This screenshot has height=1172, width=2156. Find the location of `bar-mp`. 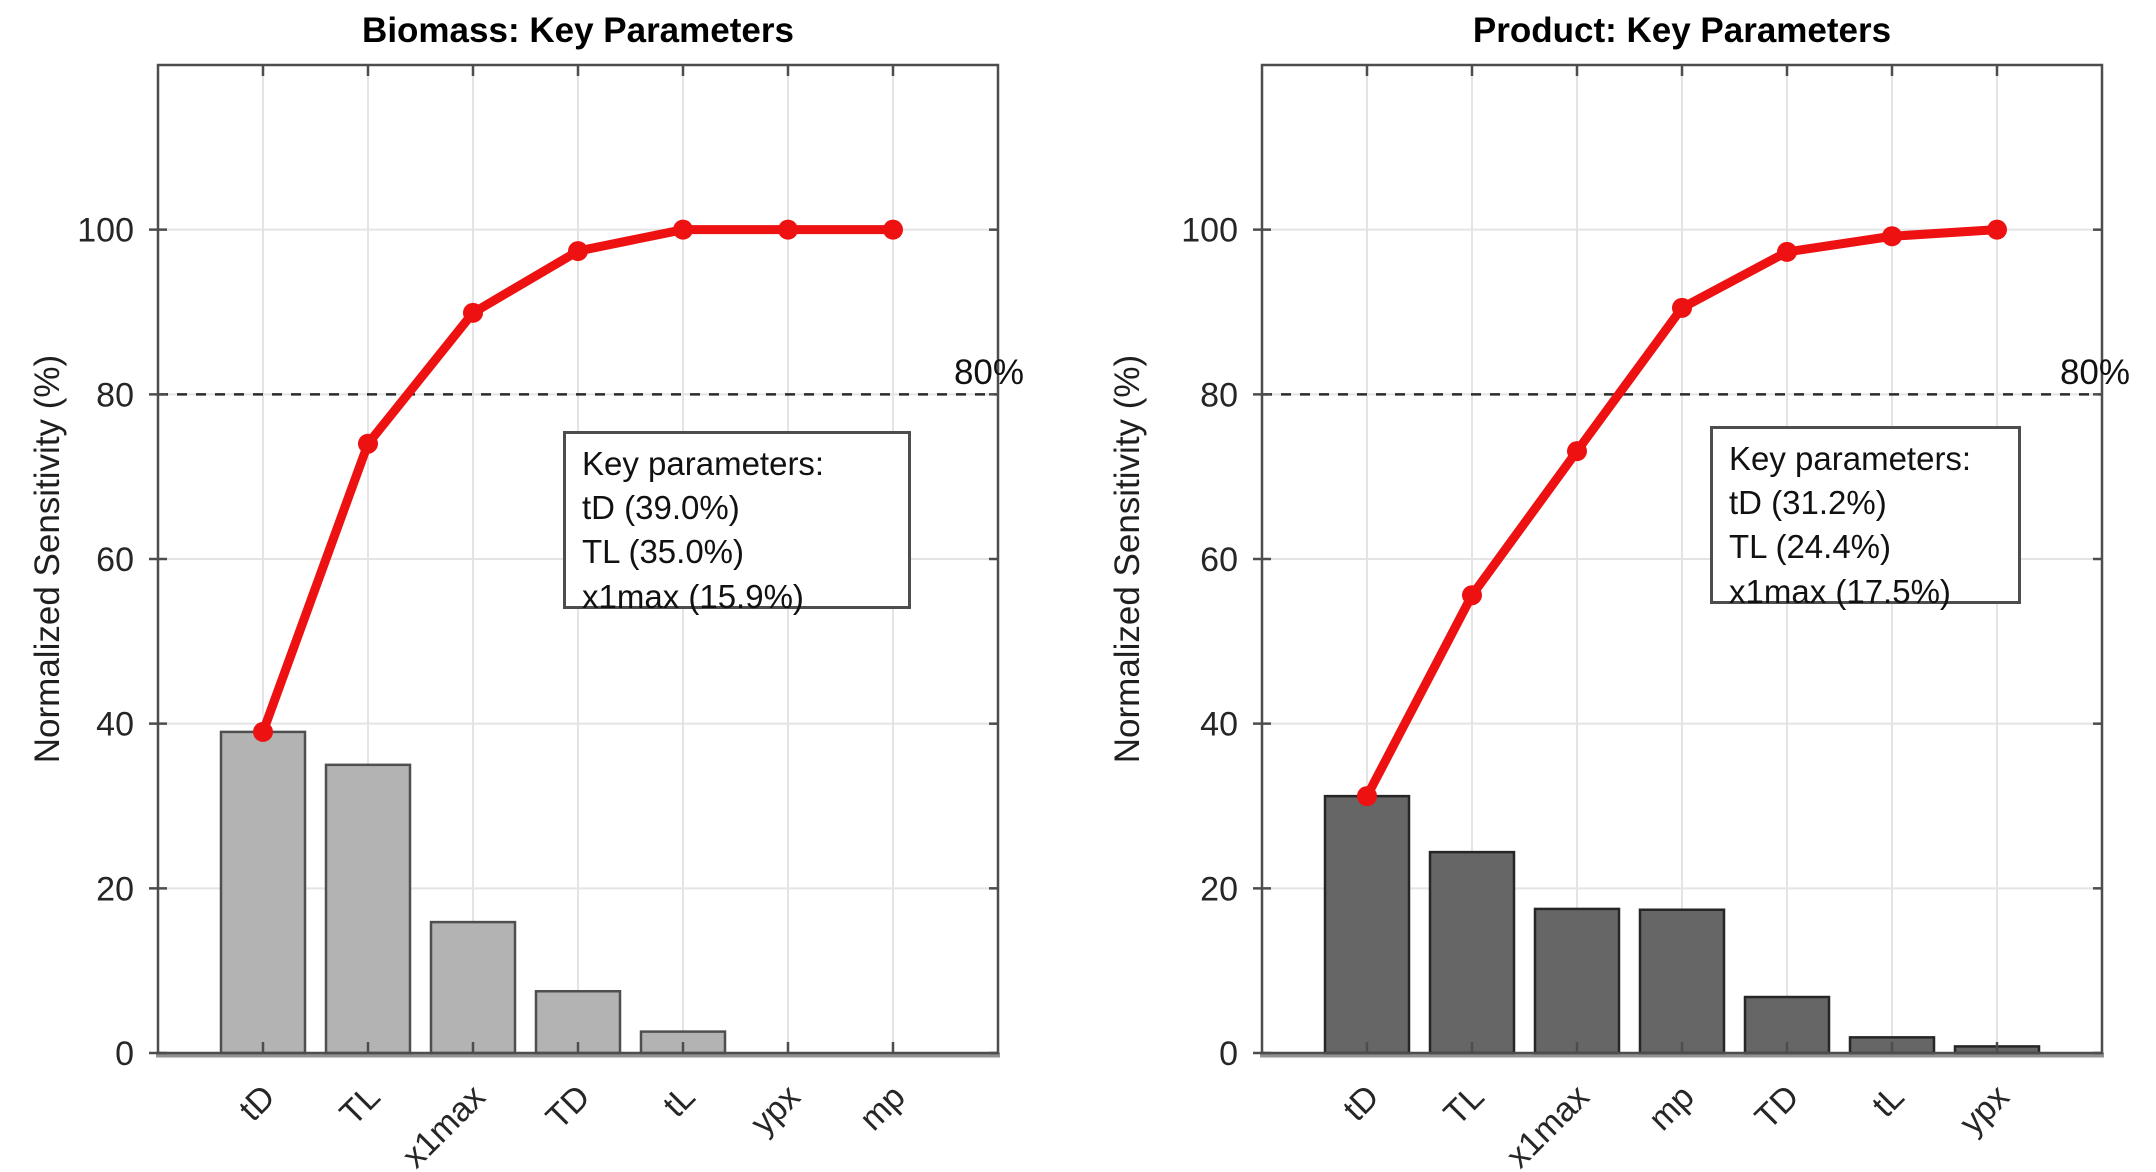

bar-mp is located at coordinates (1682, 981).